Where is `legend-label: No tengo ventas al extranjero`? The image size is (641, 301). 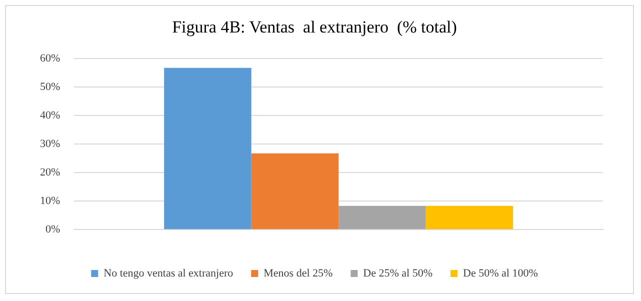
legend-label: No tengo ventas al extranjero is located at coordinates (169, 273).